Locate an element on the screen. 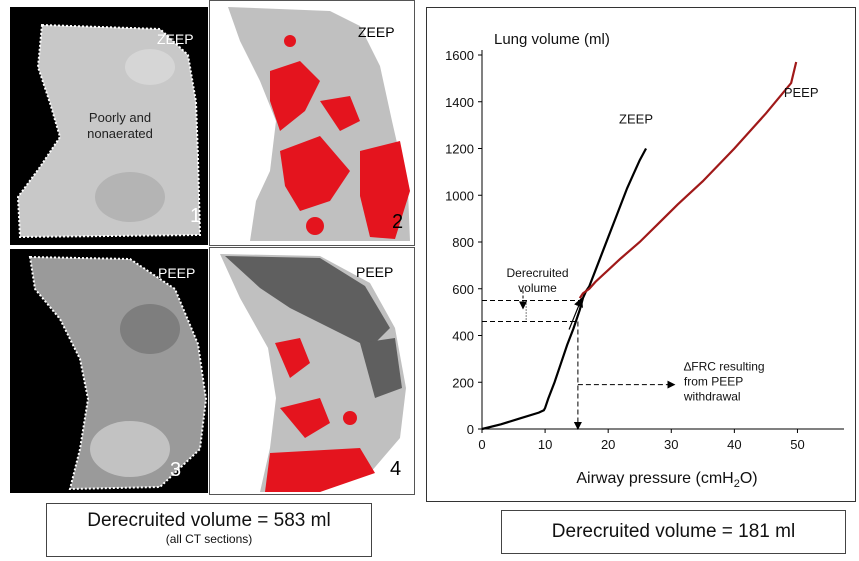 The width and height of the screenshot is (859, 561). segmentation-panel-zeep: ZEEP 2 is located at coordinates (312, 123).